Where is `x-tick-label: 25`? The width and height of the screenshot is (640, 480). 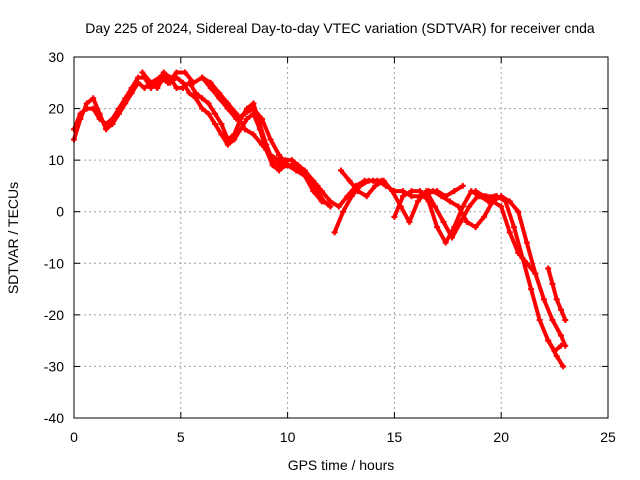
x-tick-label: 25 is located at coordinates (608, 437).